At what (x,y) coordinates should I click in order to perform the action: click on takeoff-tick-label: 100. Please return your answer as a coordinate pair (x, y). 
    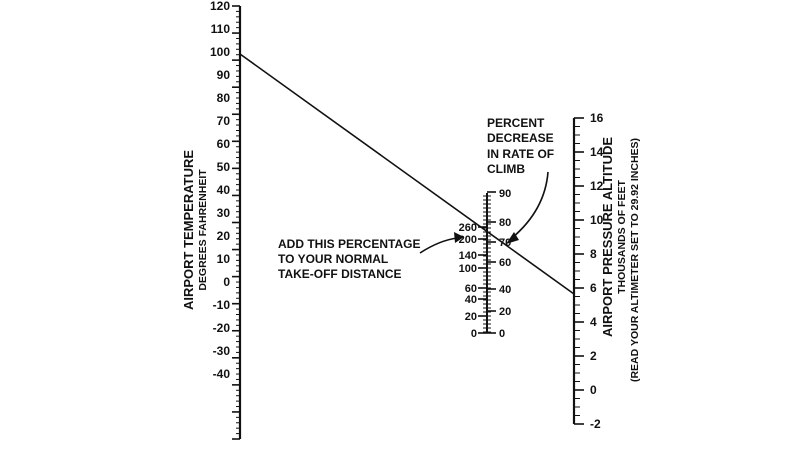
    Looking at the image, I should click on (468, 269).